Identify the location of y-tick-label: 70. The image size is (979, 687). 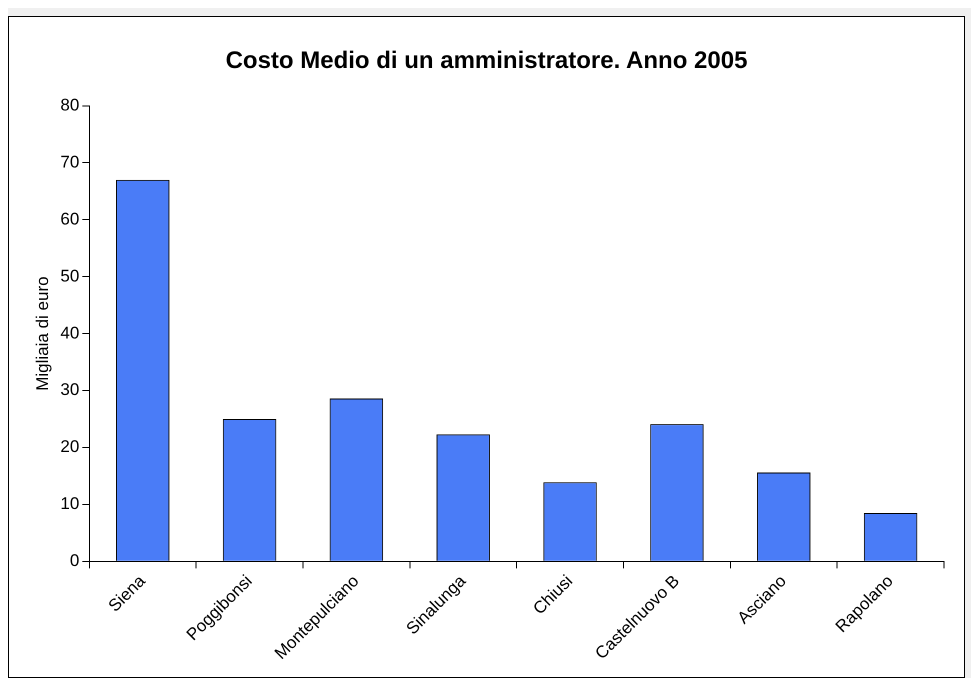
(70, 162).